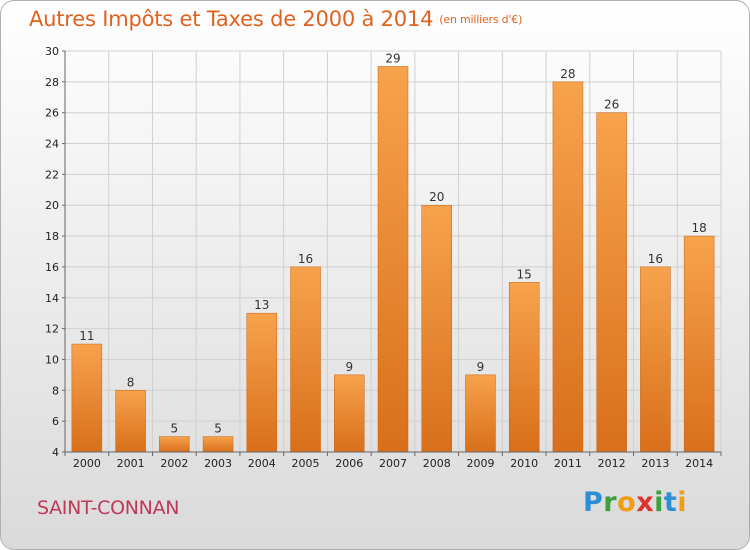 This screenshot has width=750, height=550. Describe the element at coordinates (108, 508) in the screenshot. I see `commune-name: SAINT-CONNAN` at that location.